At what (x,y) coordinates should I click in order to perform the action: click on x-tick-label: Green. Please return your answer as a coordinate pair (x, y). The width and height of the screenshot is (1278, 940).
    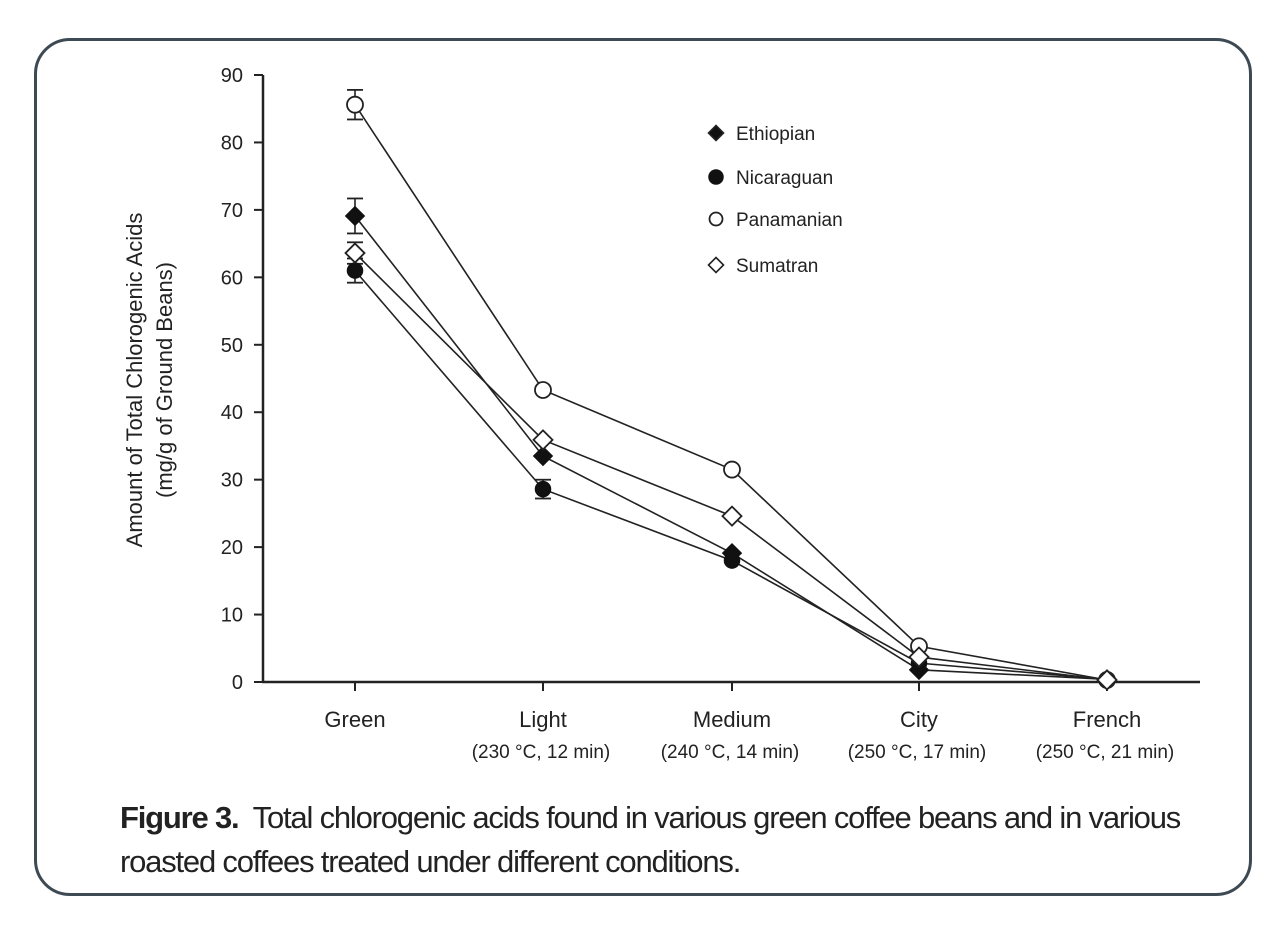
    Looking at the image, I should click on (354, 719).